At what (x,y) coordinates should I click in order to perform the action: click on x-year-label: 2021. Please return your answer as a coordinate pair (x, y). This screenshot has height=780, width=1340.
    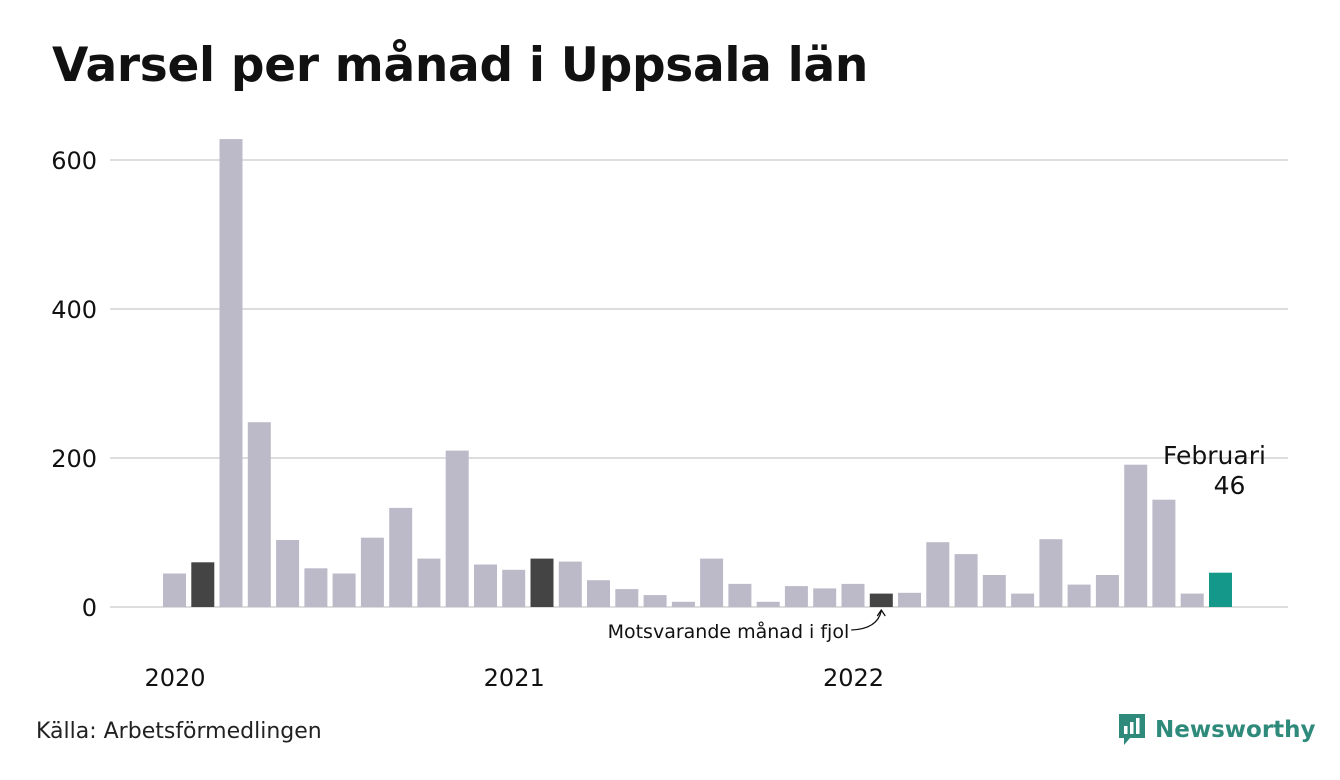
    Looking at the image, I should click on (514, 678).